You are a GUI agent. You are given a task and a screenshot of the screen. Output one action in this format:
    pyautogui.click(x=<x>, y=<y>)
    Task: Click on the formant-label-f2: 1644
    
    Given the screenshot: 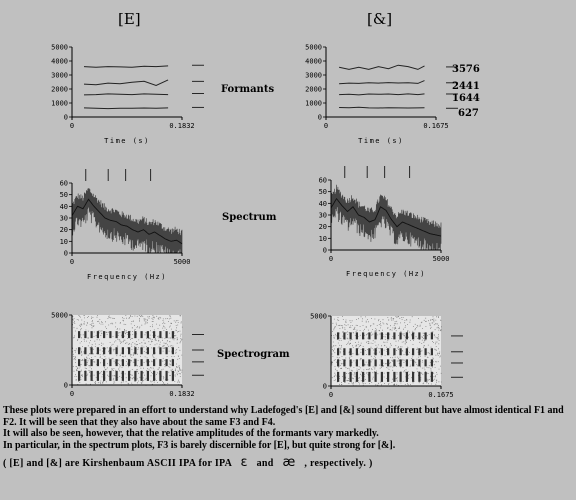 What is the action you would take?
    pyautogui.click(x=466, y=98)
    